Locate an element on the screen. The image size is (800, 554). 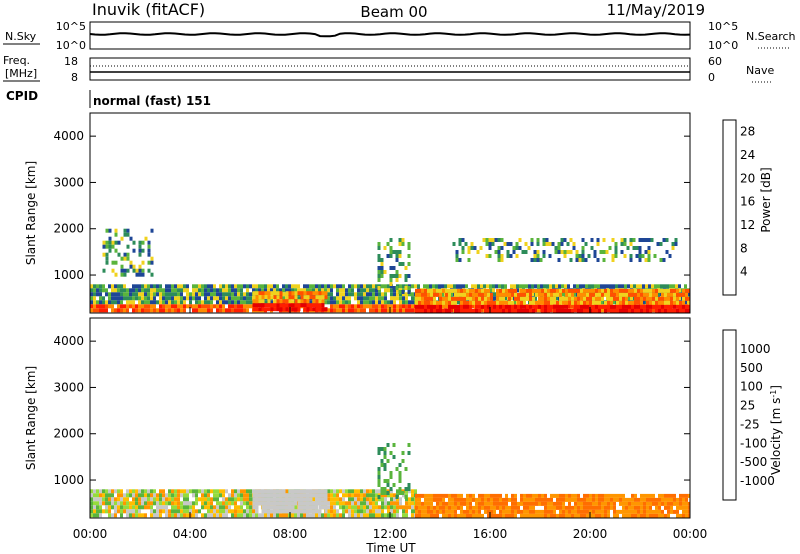
colorbar-tick-label: 25 is located at coordinates (747, 406).